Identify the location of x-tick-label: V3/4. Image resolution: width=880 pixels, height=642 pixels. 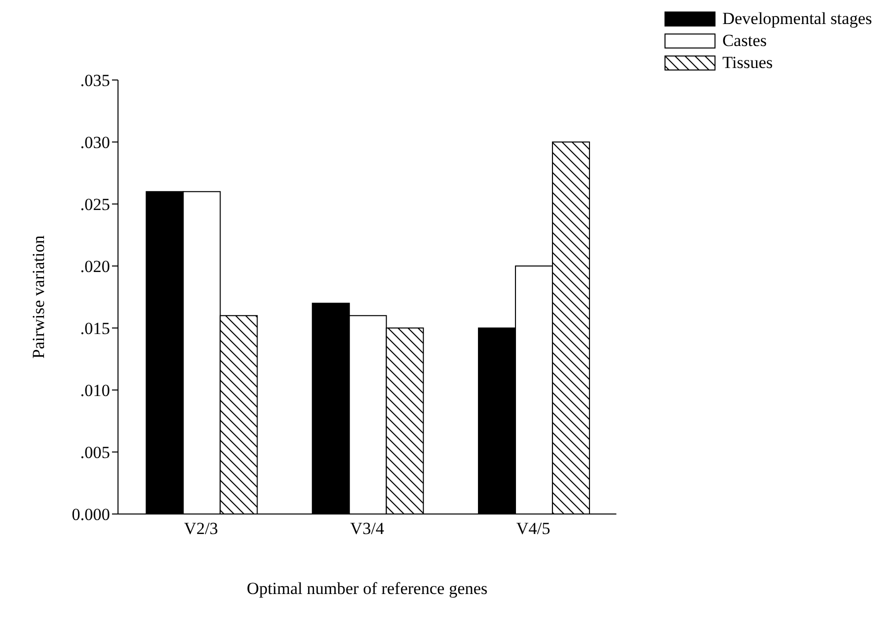
(367, 528).